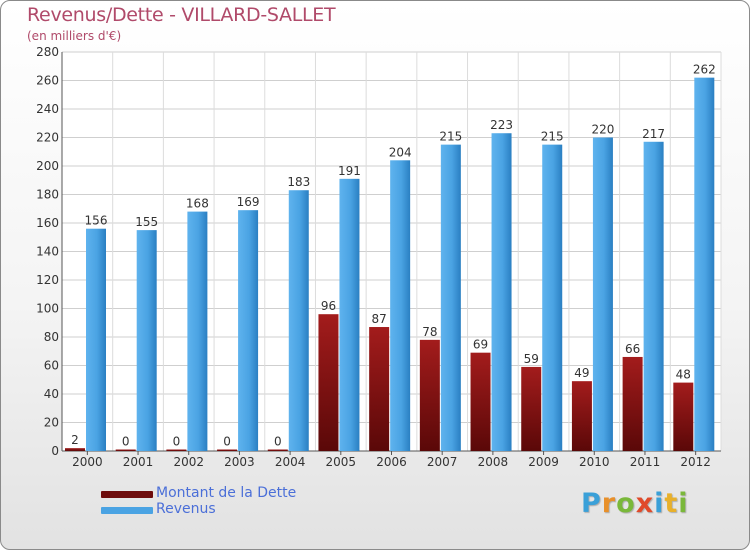 Image resolution: width=750 pixels, height=550 pixels. I want to click on data-label-revenue: 155, so click(146, 222).